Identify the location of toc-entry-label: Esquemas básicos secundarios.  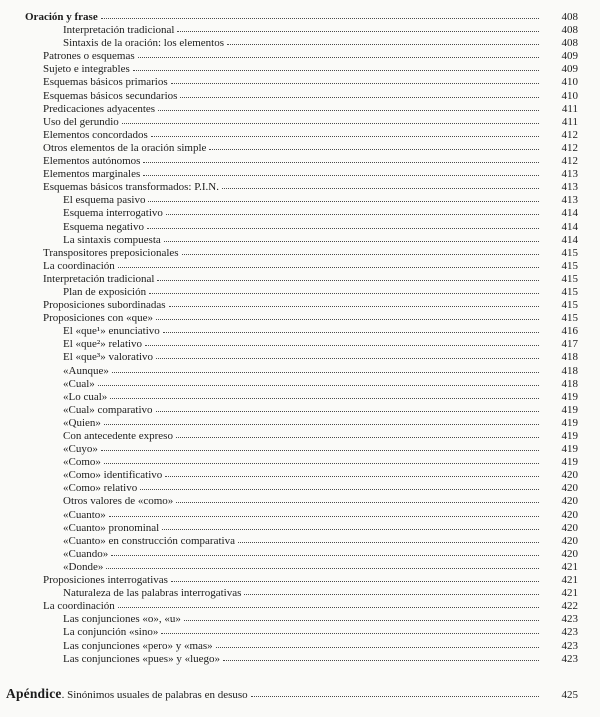
(110, 96).